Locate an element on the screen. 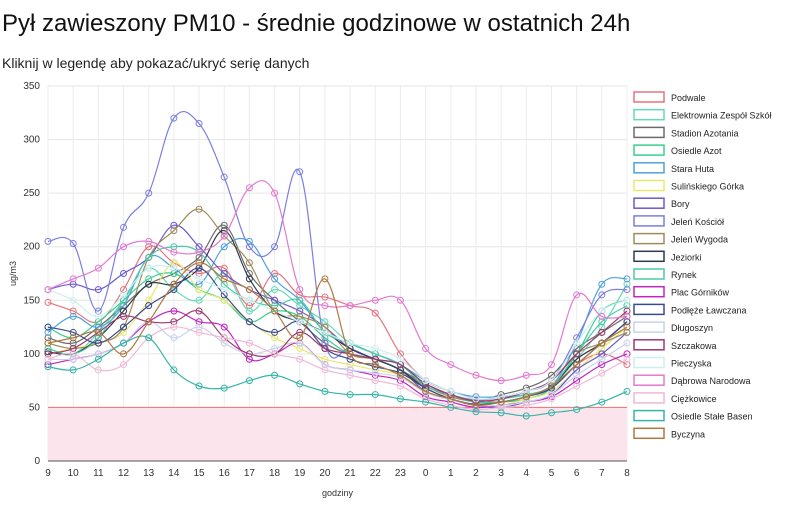 This screenshot has height=509, width=789. legend-item: Rynek is located at coordinates (665, 274).